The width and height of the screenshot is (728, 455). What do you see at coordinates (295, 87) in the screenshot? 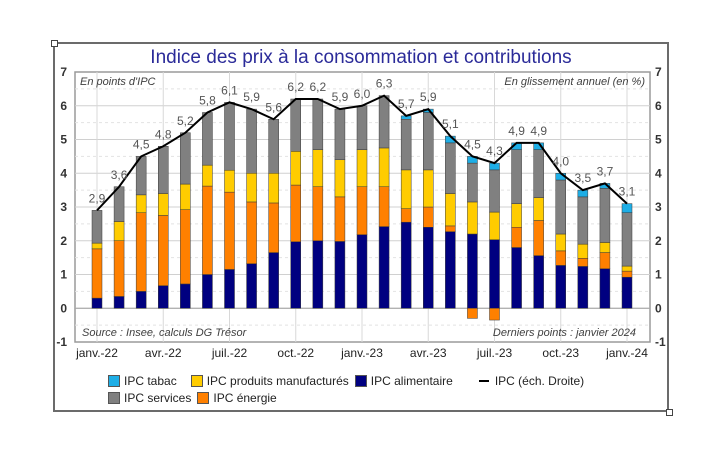
I see `data-label: 6,2` at bounding box center [295, 87].